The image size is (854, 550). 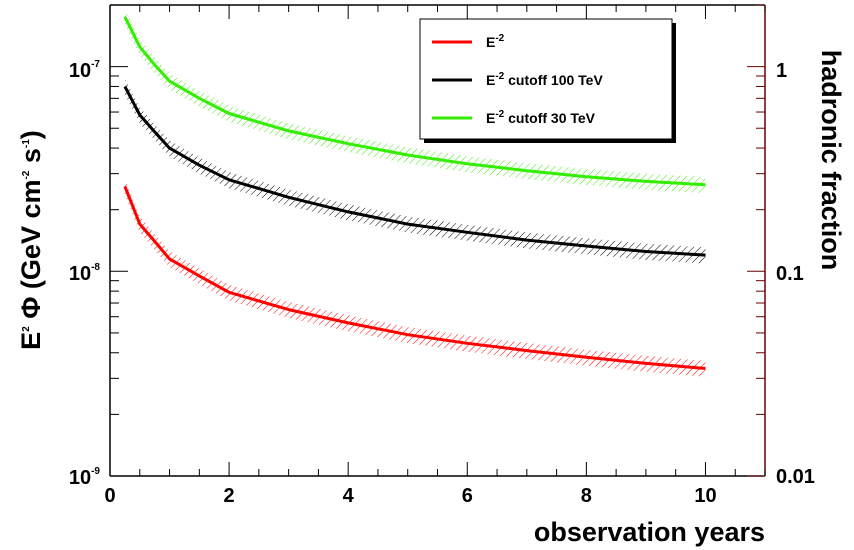 I want to click on y-tick-label: 10⁻⁷, so click(x=85, y=70).